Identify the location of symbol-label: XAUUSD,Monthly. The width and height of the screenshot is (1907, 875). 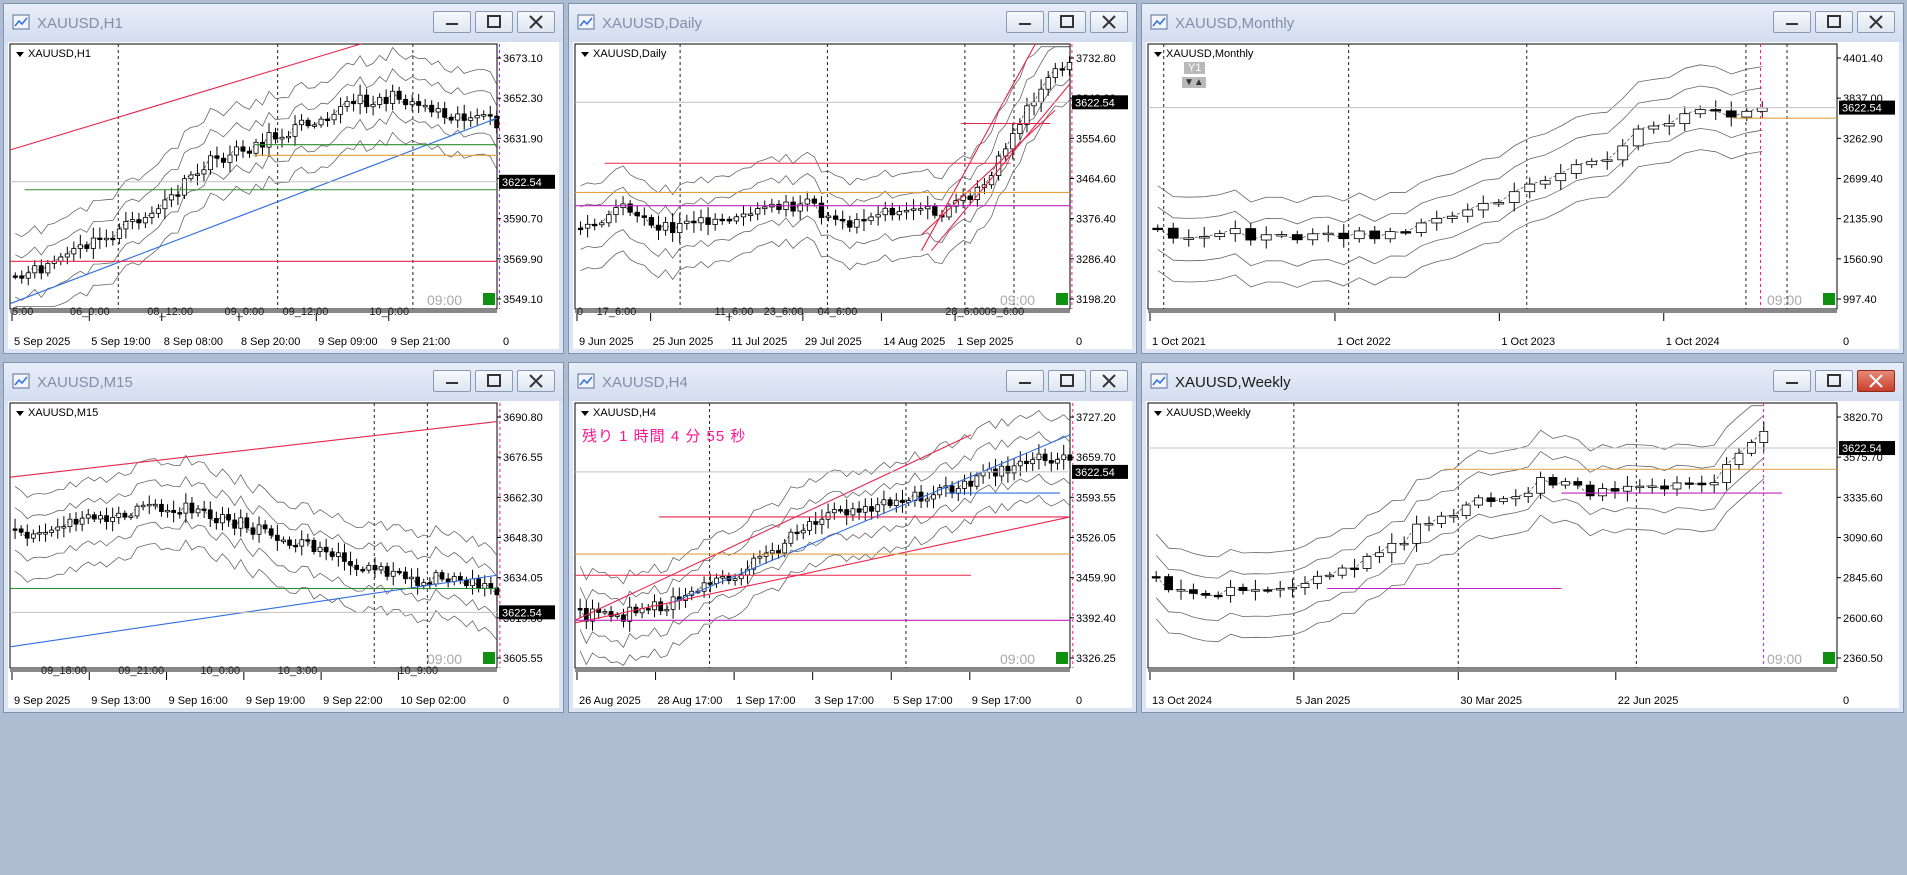
(1203, 54).